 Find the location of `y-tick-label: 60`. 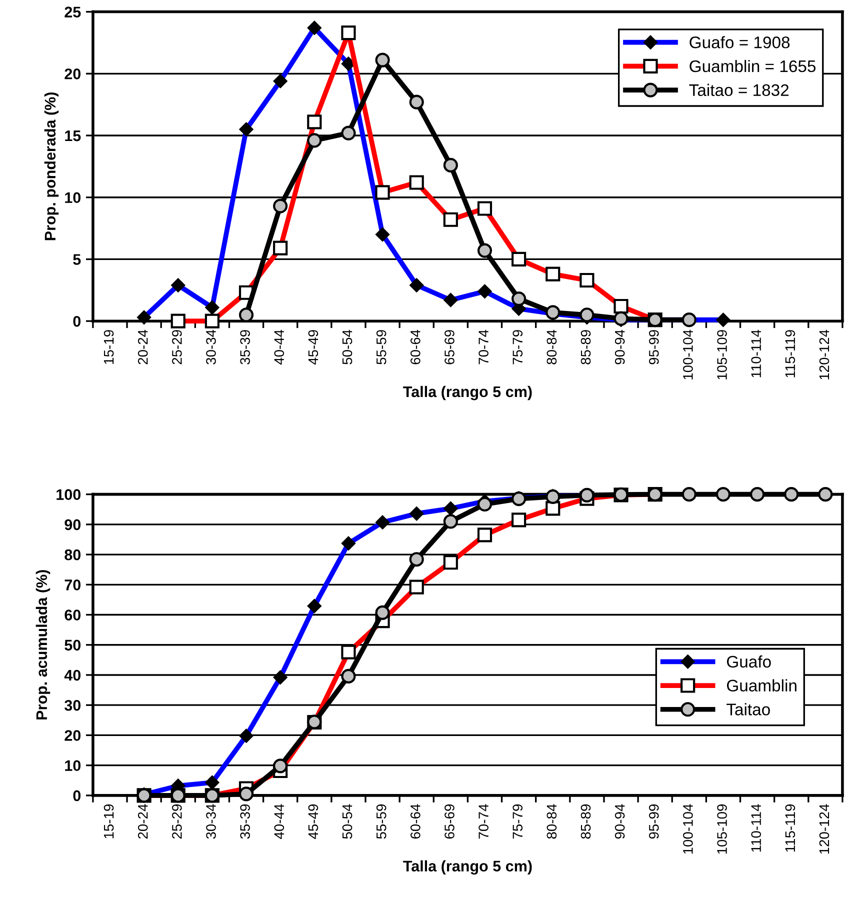

y-tick-label: 60 is located at coordinates (72, 615).